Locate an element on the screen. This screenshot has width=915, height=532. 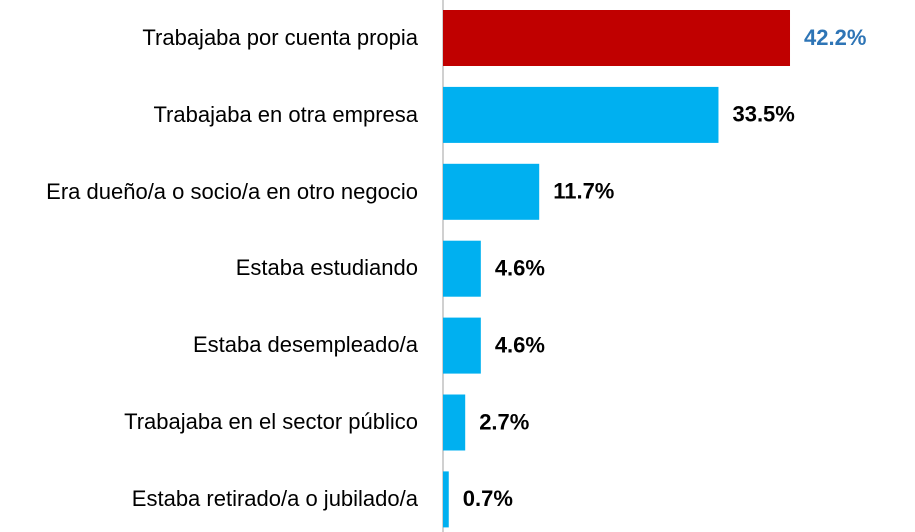
category-label-box: Trabajaba en otra empresa is located at coordinates (218, 115).